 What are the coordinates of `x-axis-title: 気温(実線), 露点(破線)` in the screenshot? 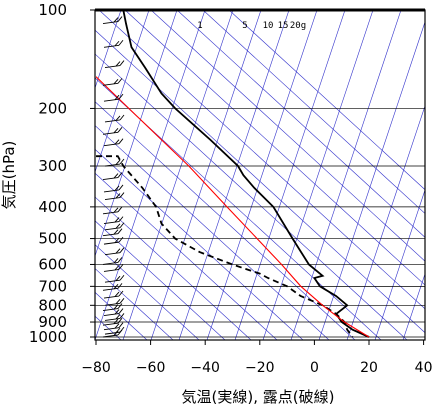 It's located at (258, 397).